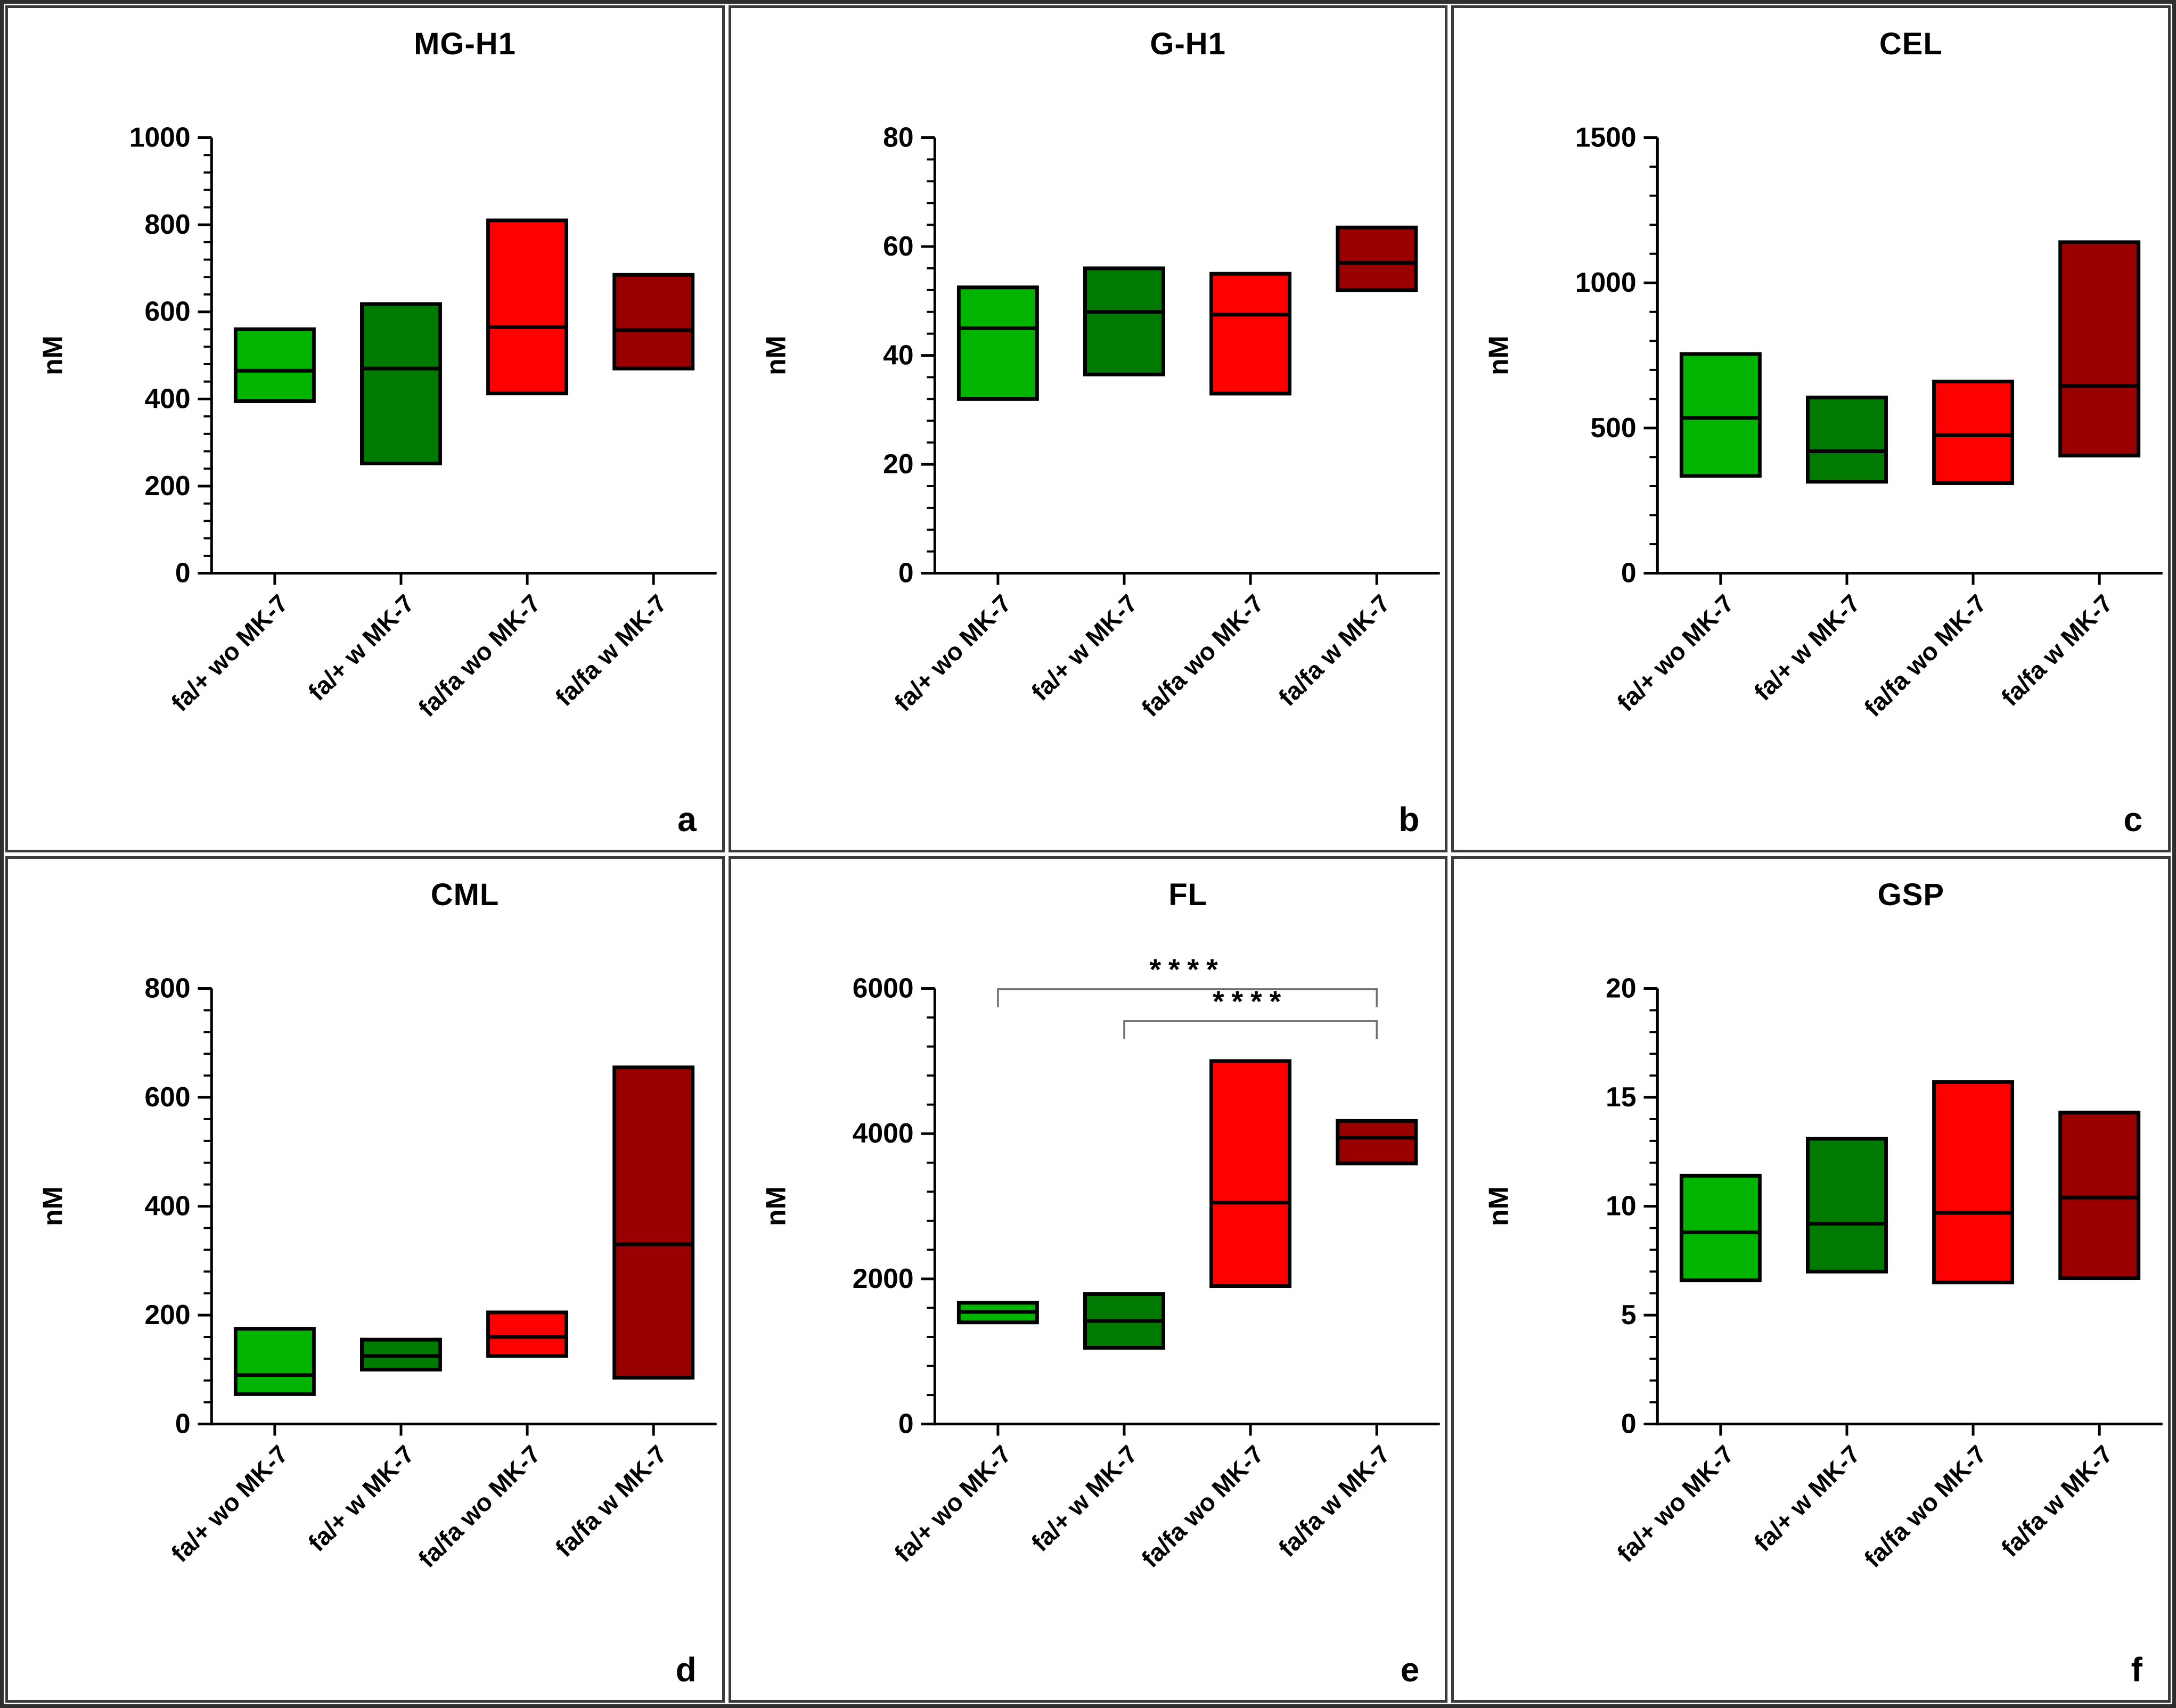 Image resolution: width=2176 pixels, height=1708 pixels. I want to click on y-tick-label: 40, so click(898, 354).